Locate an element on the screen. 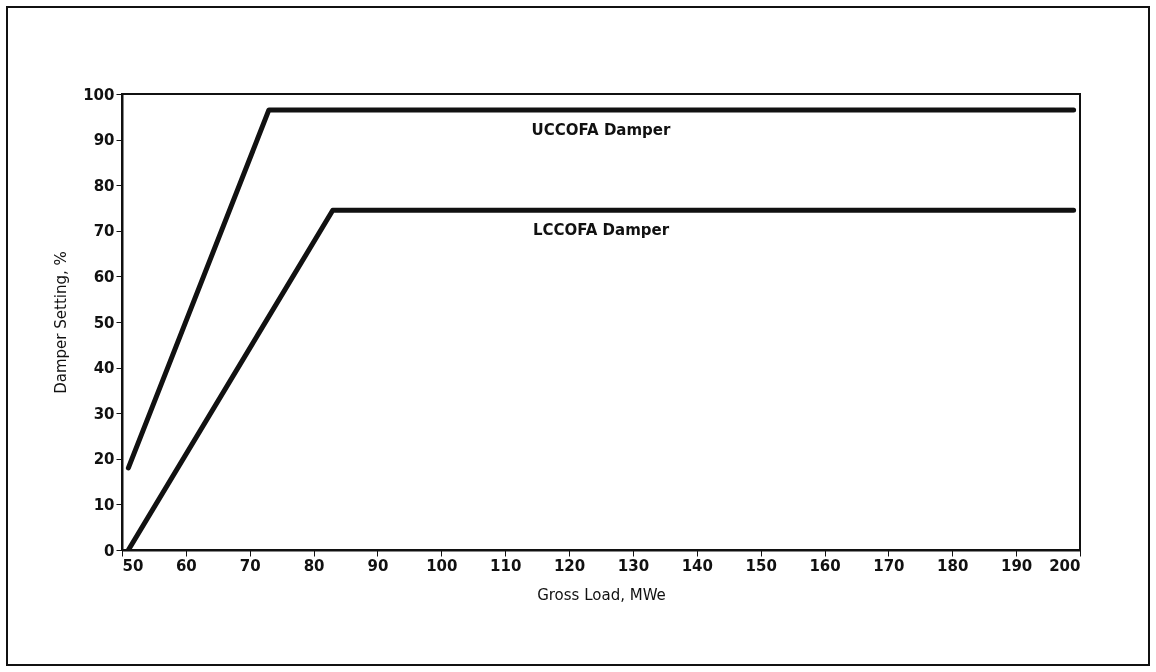 This screenshot has width=1156, height=672. x-tick-label: 120 is located at coordinates (569, 565).